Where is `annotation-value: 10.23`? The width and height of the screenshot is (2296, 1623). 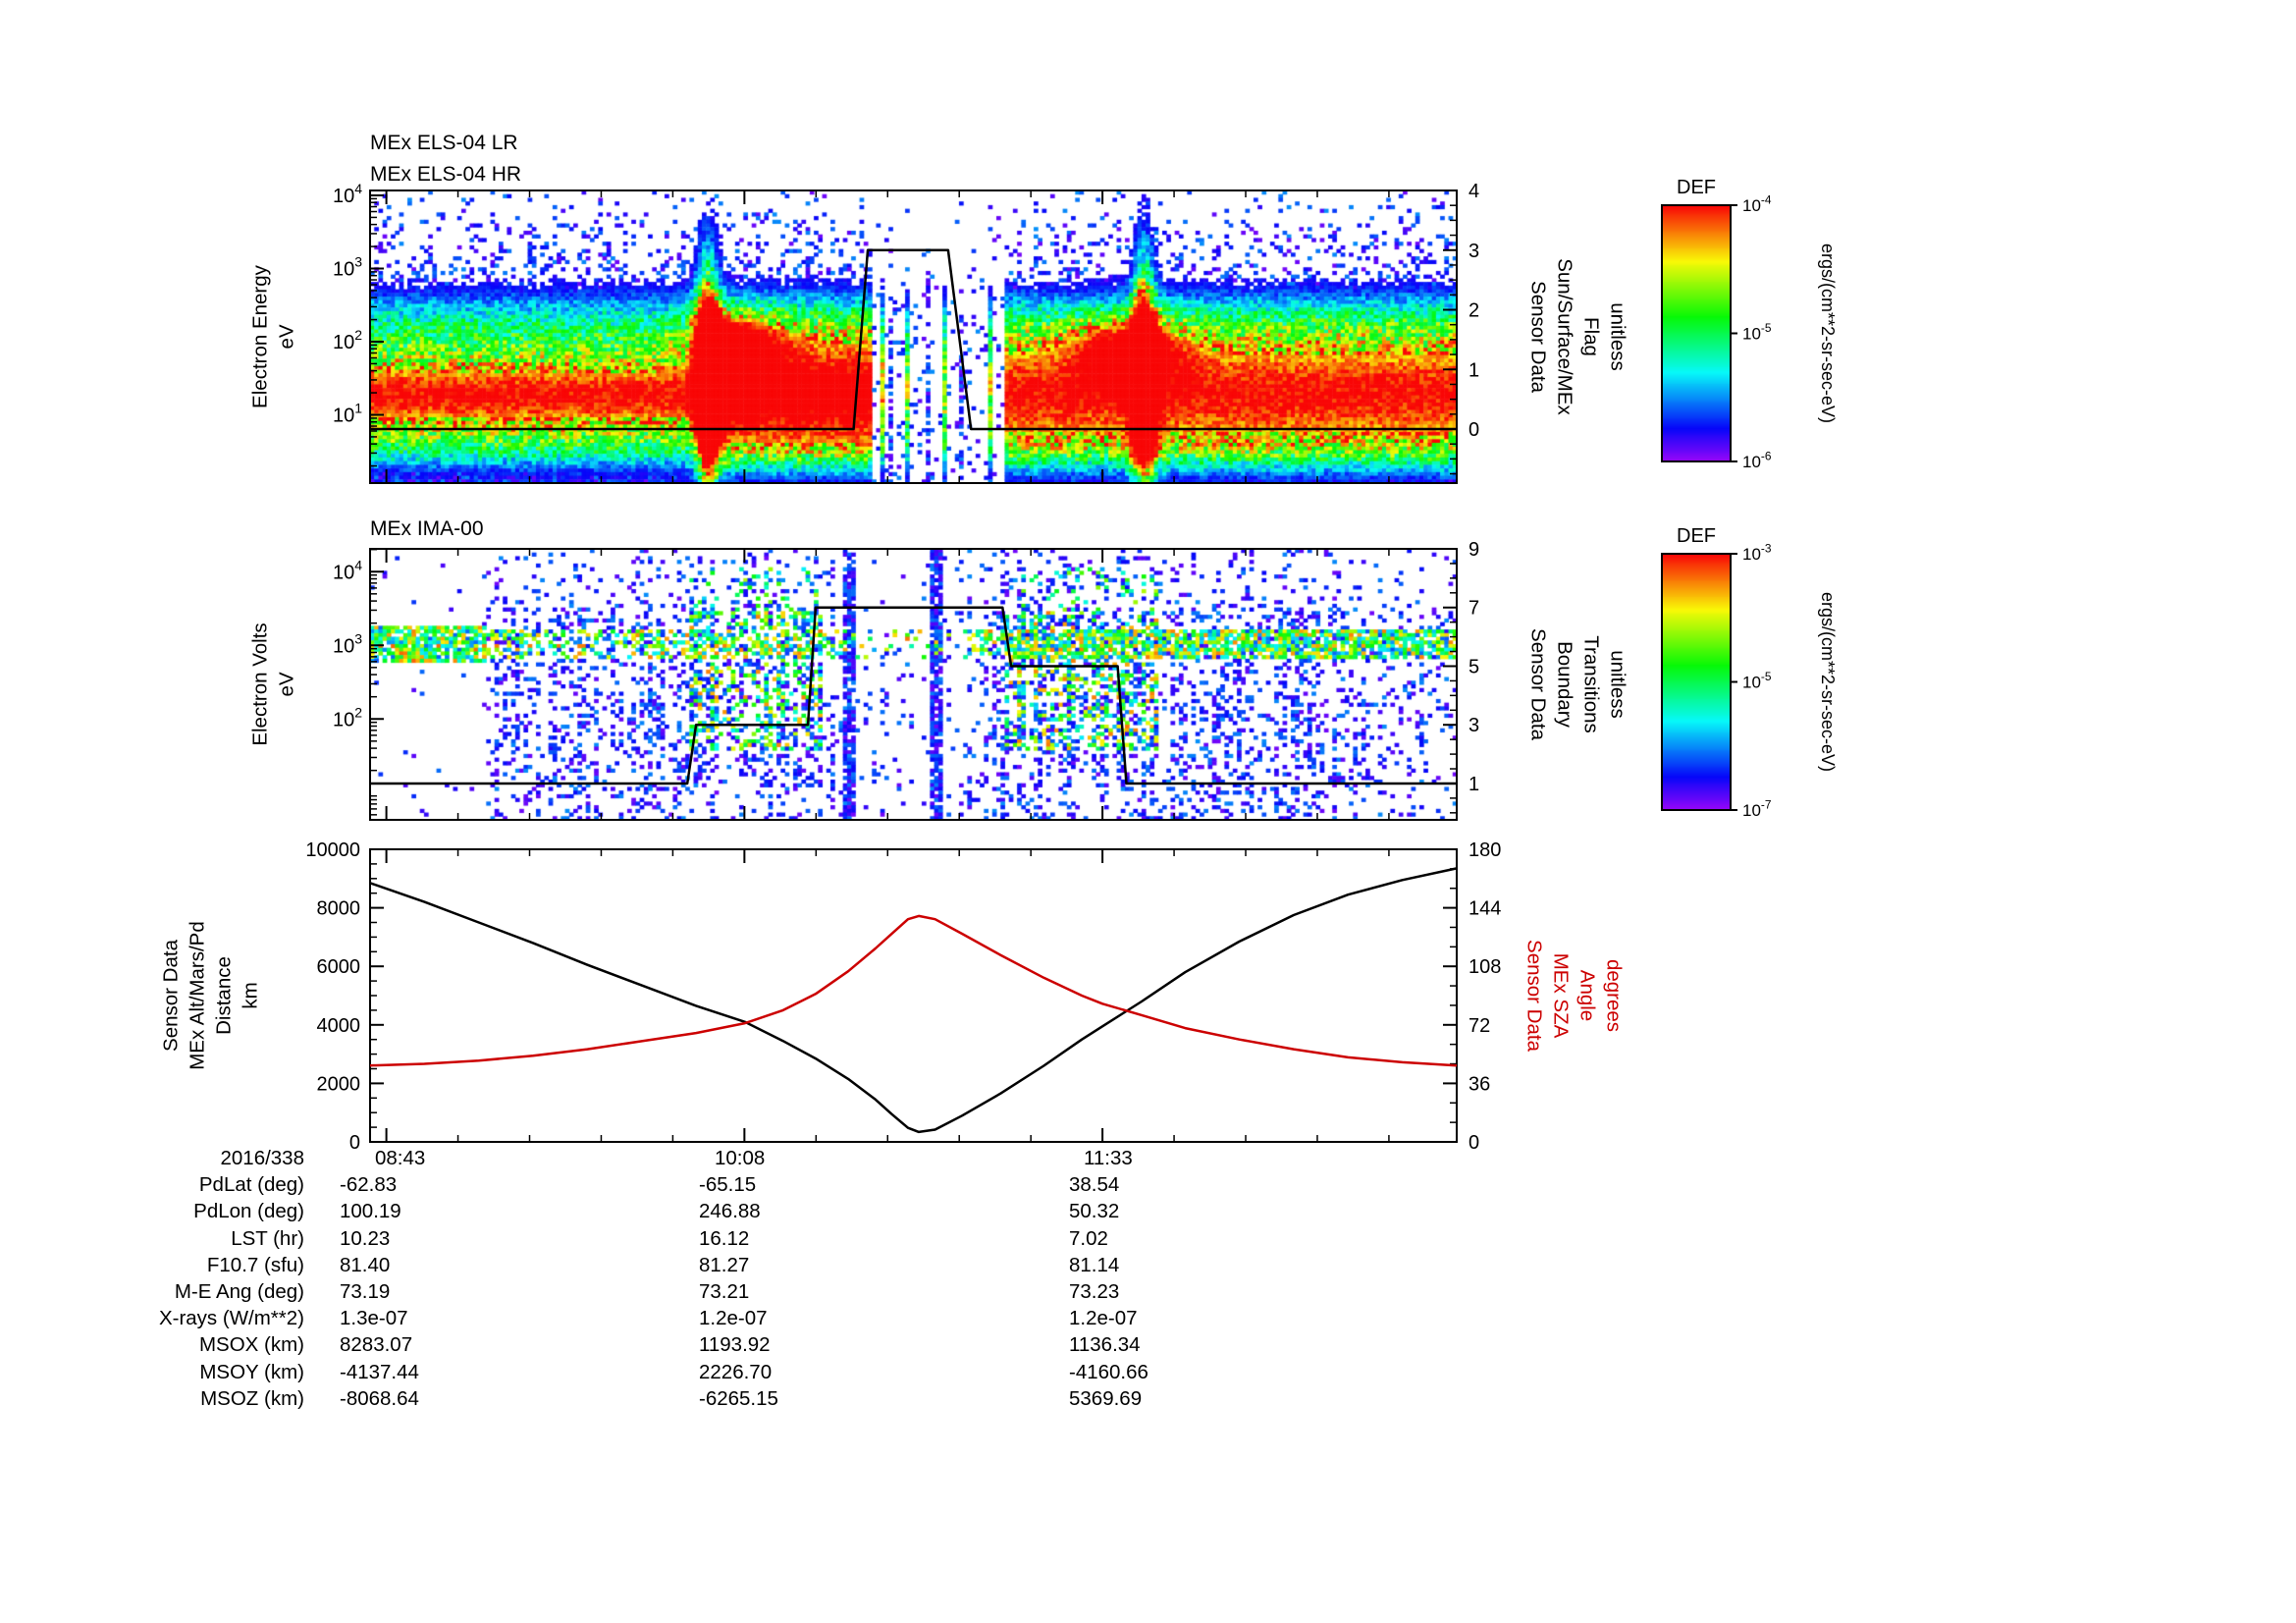 annotation-value: 10.23 is located at coordinates (366, 1238).